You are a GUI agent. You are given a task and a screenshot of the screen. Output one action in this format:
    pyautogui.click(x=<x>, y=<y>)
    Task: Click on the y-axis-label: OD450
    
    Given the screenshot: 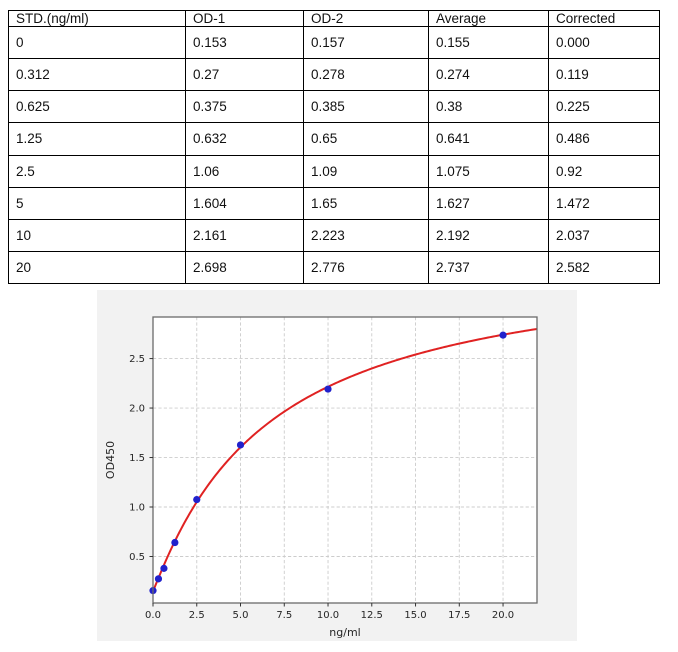 What is the action you would take?
    pyautogui.click(x=110, y=460)
    